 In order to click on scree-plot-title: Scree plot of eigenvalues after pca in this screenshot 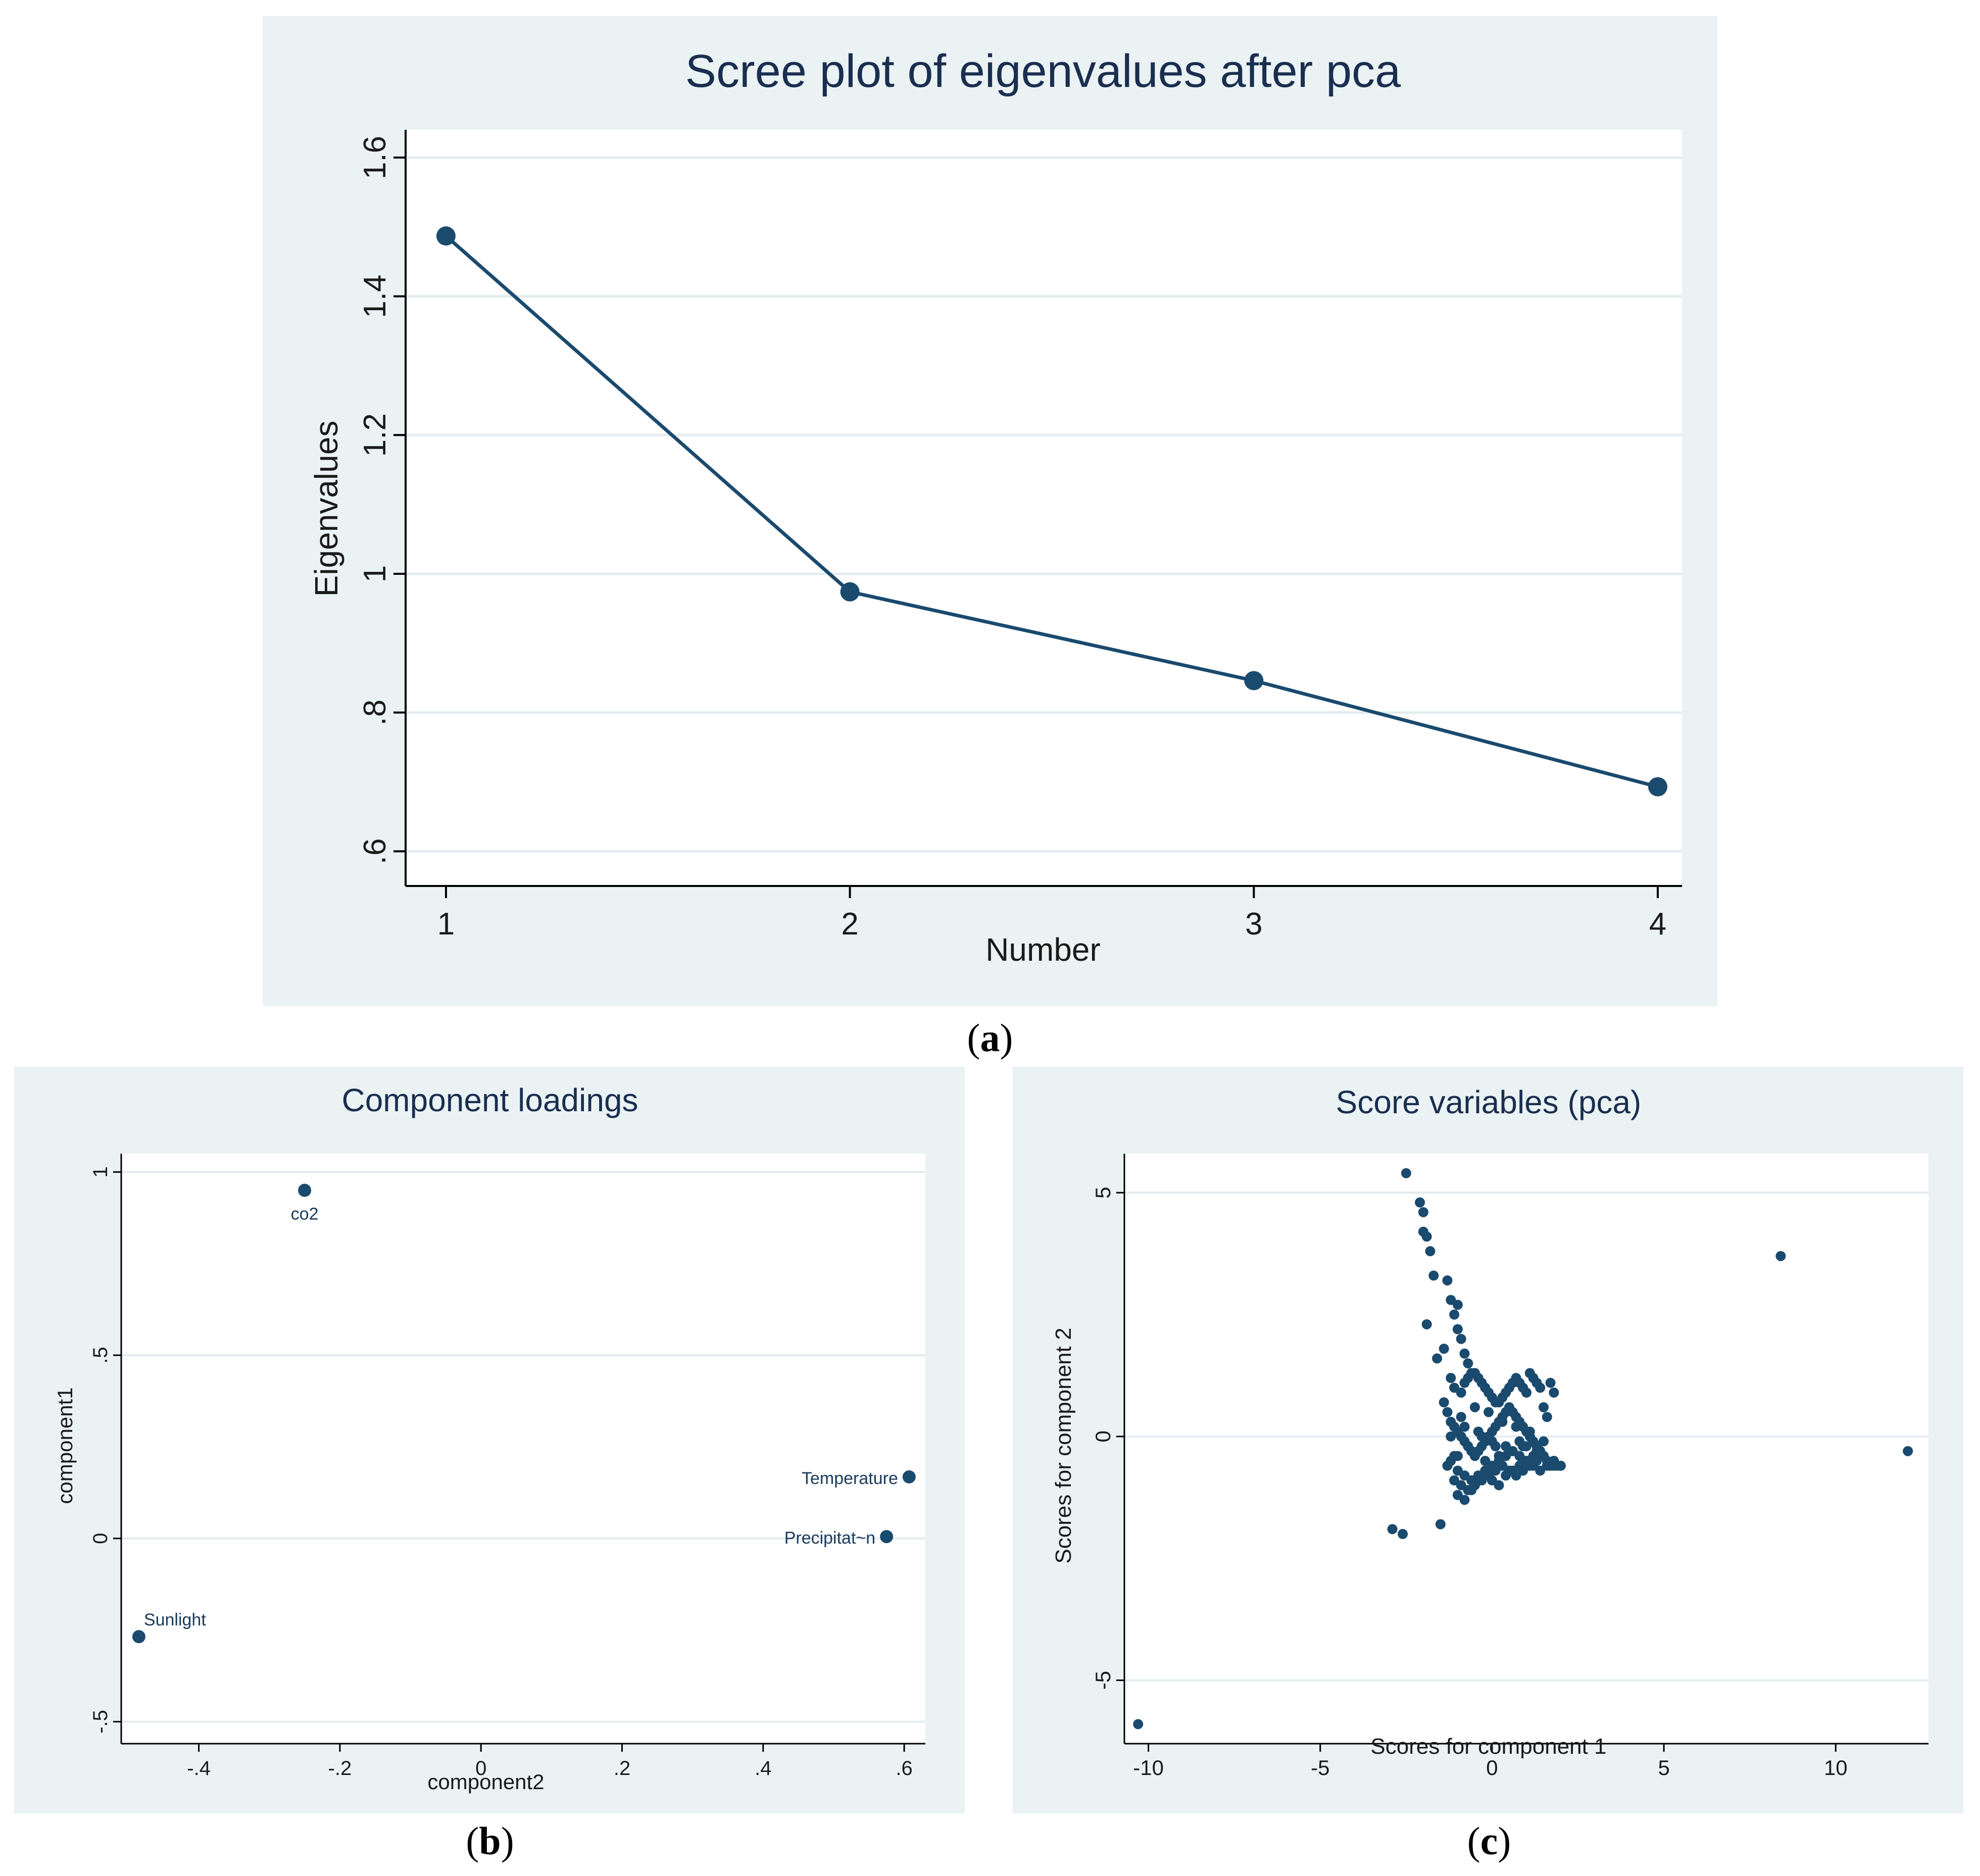, I will do `click(1043, 71)`.